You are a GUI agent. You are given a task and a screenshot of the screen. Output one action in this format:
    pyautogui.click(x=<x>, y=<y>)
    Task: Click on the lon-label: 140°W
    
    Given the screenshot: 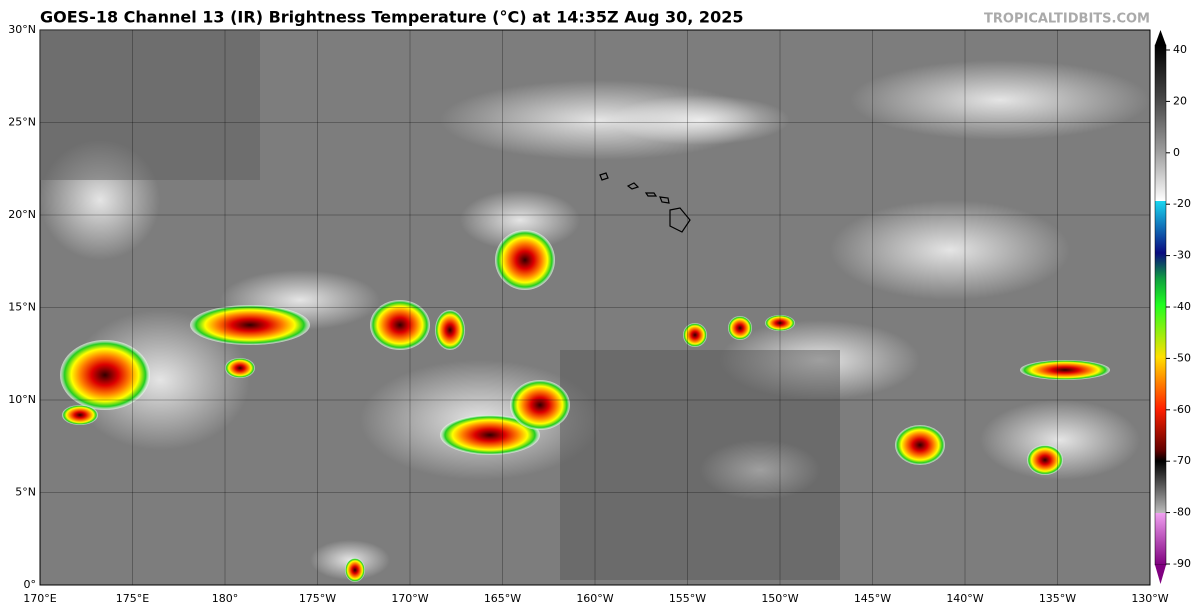 What is the action you would take?
    pyautogui.click(x=964, y=598)
    